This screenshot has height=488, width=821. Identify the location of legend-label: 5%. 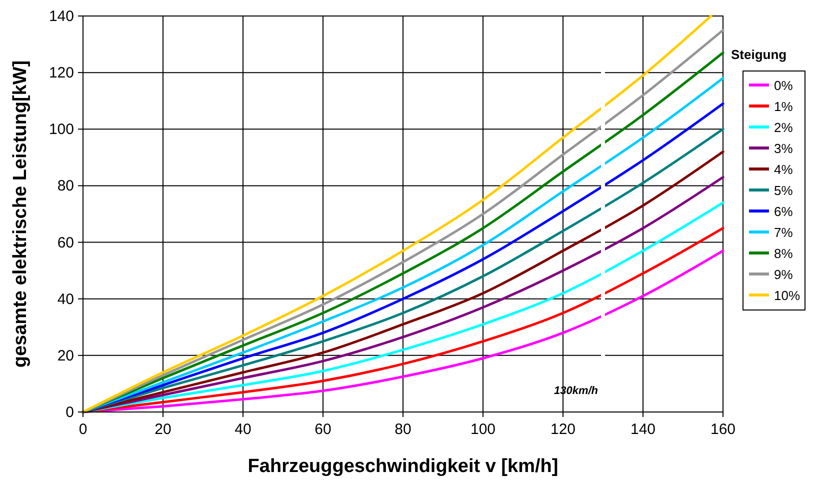
(784, 190).